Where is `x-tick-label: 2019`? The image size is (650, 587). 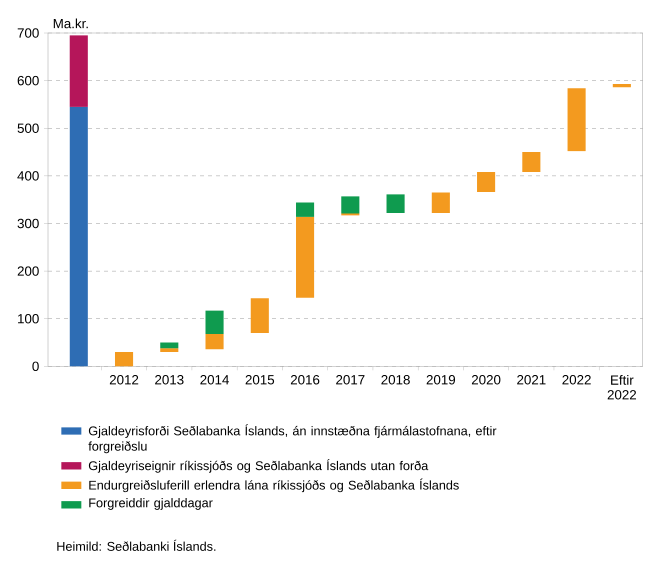
x-tick-label: 2019 is located at coordinates (441, 379).